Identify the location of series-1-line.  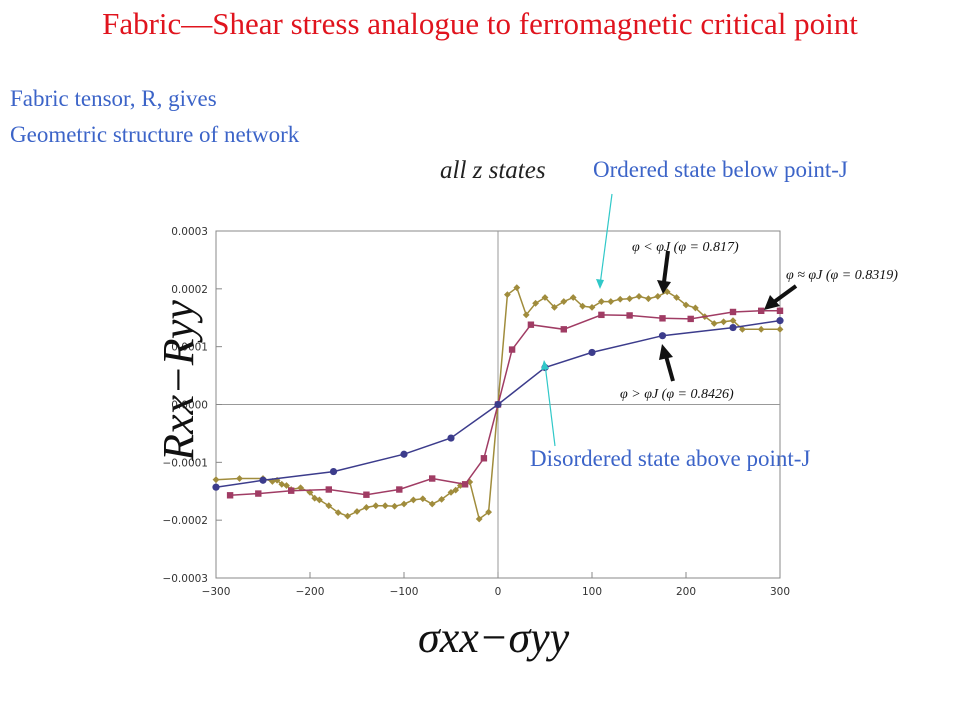
(505, 403).